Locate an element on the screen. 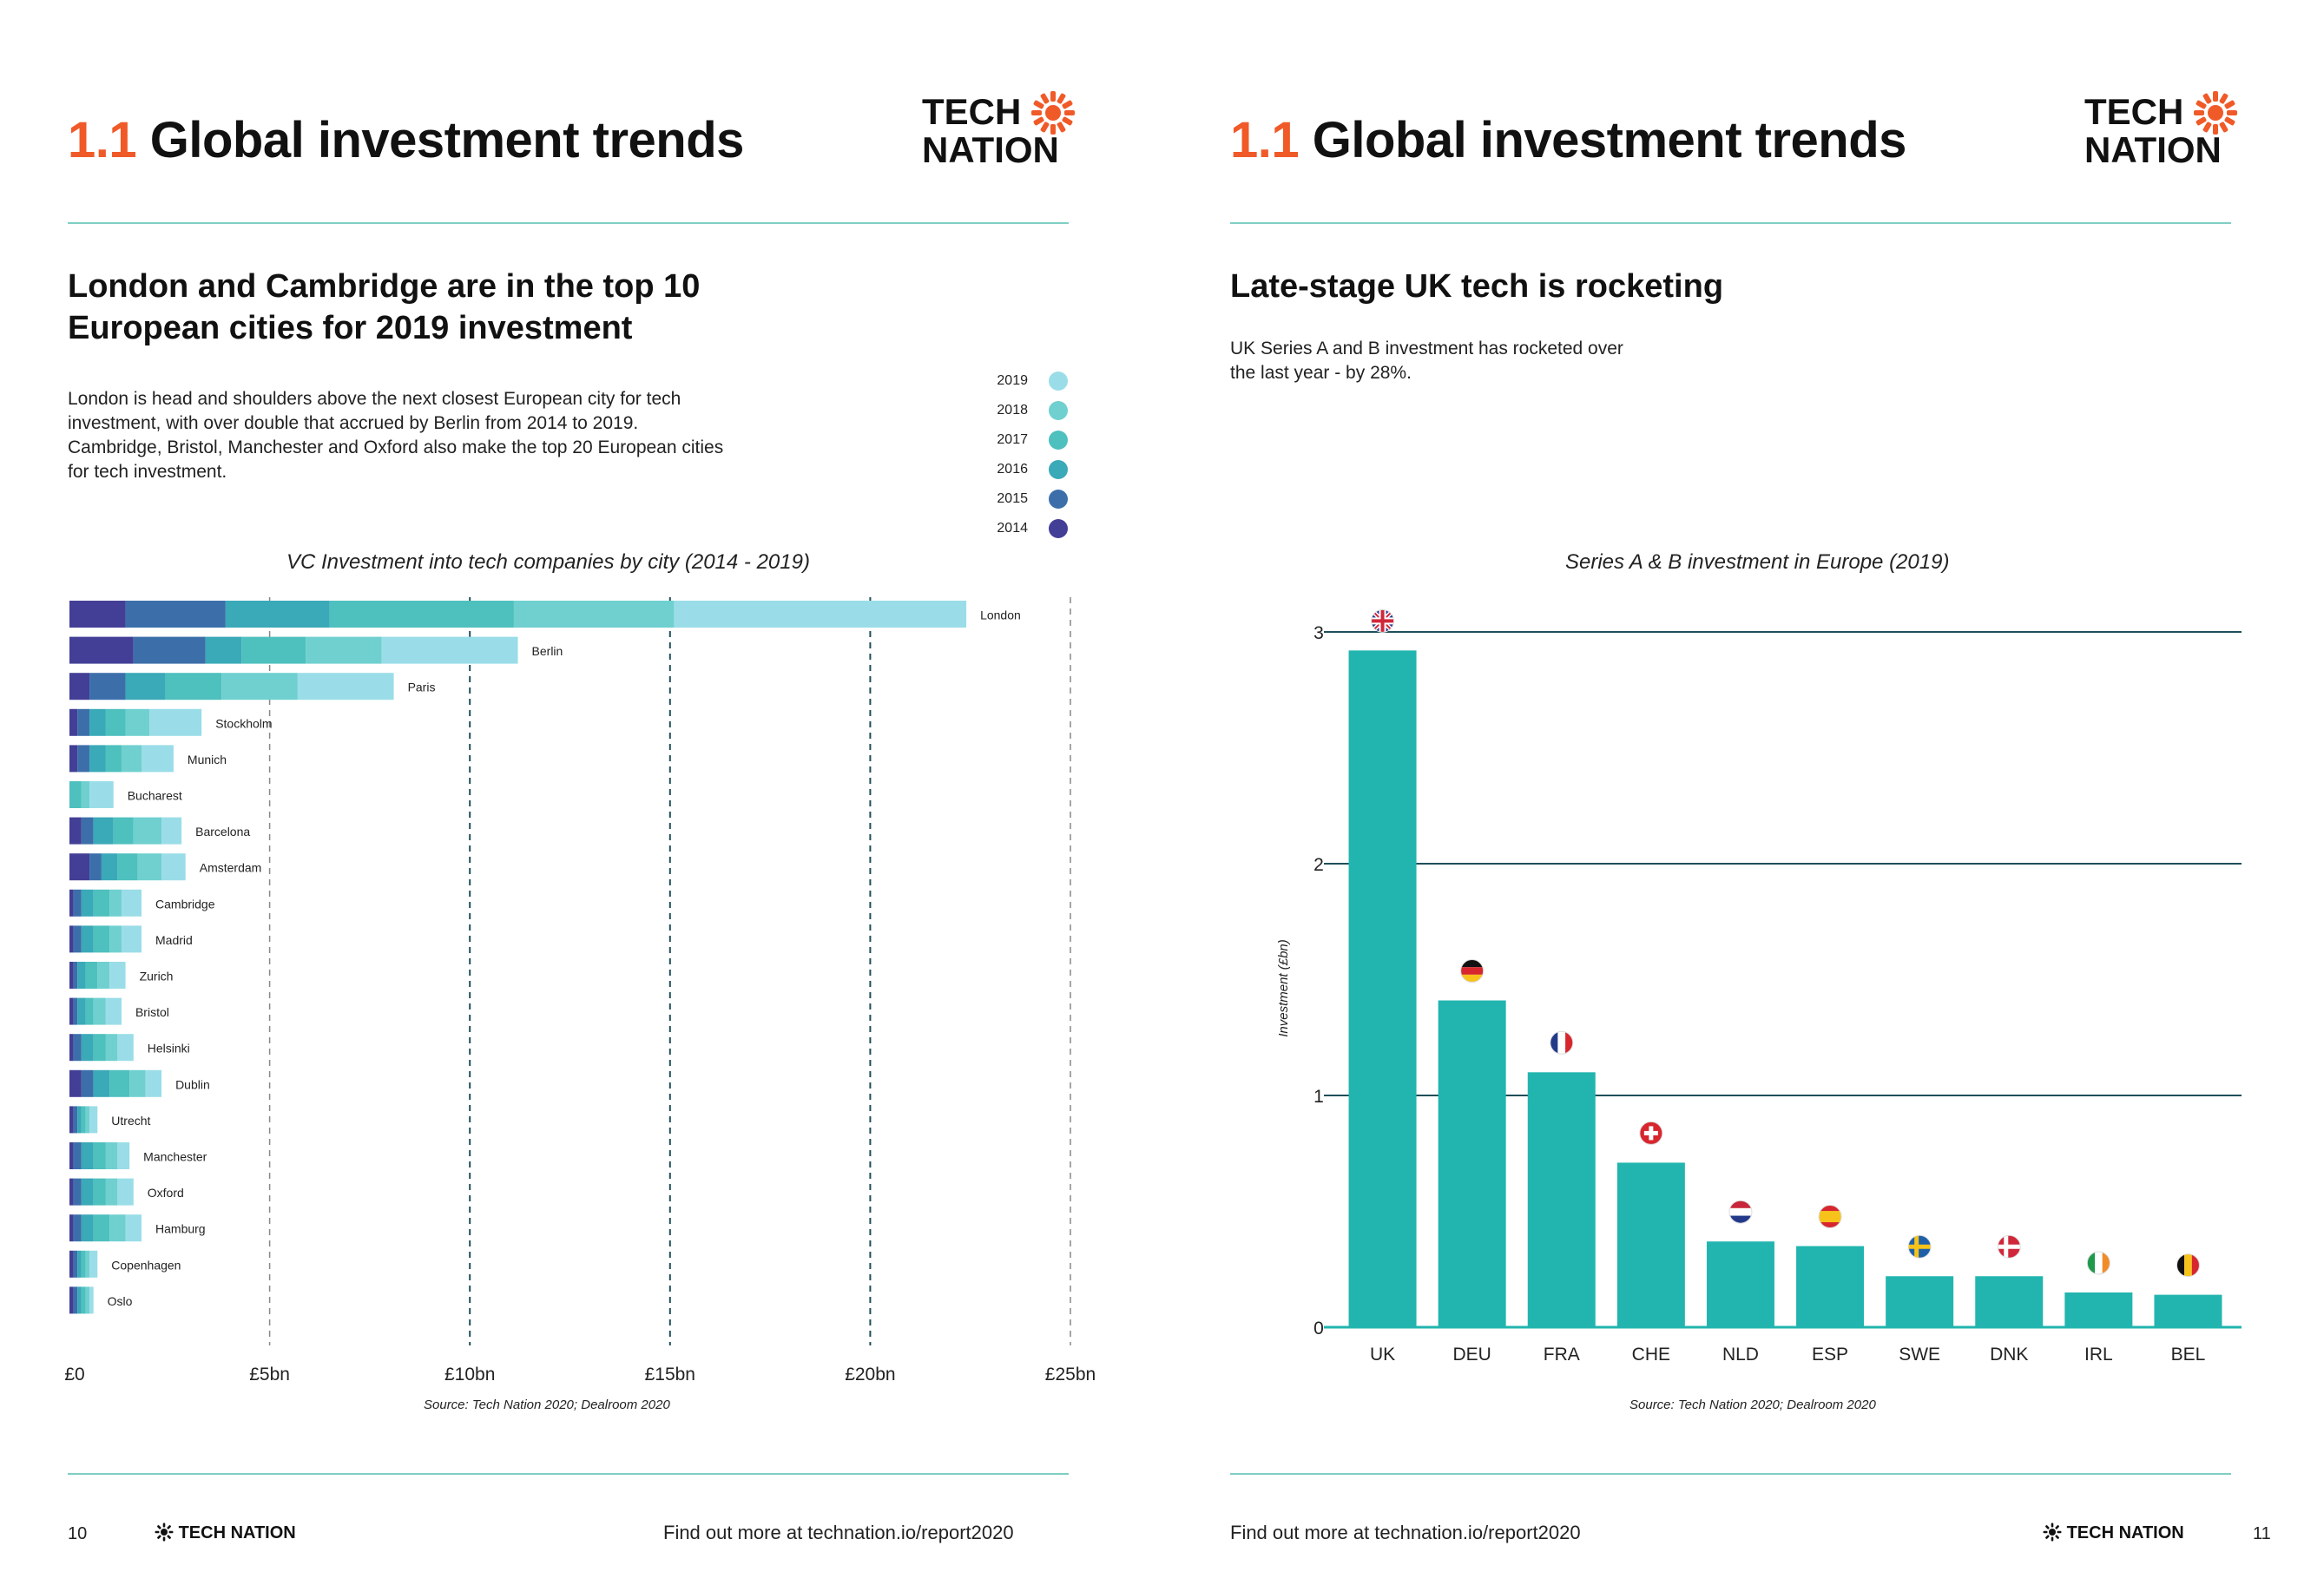  legend-item-2017: 2017 is located at coordinates (1033, 441).